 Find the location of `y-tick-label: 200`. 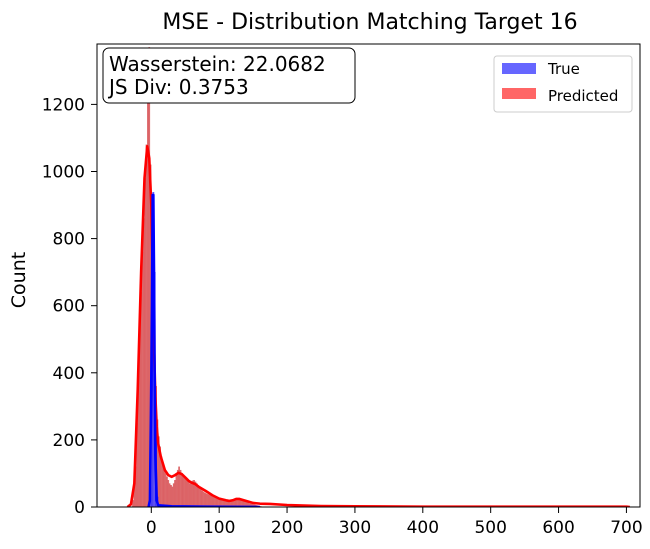

y-tick-label: 200 is located at coordinates (69, 441).